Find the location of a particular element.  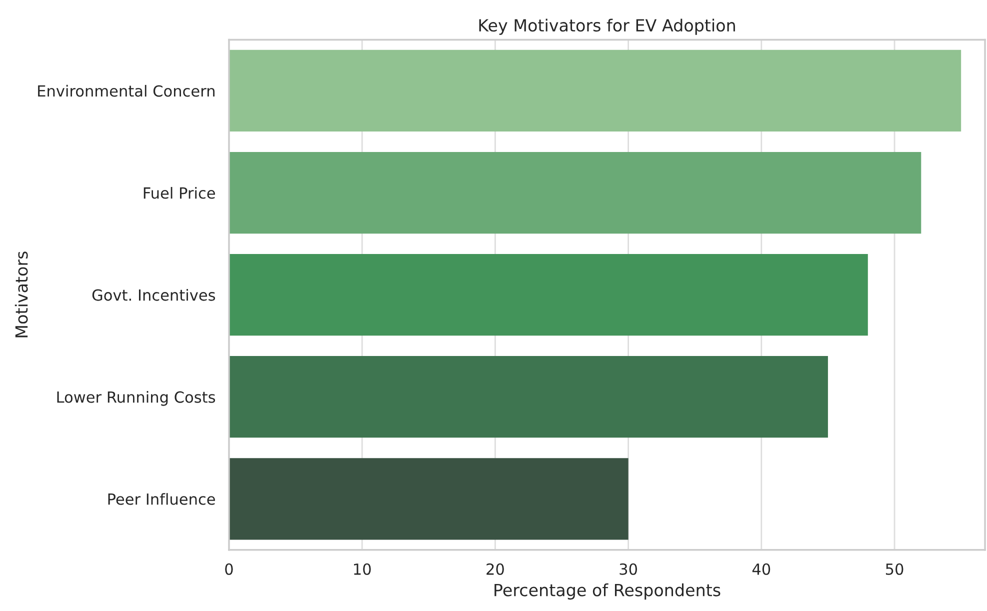

x-tick-label: 50 is located at coordinates (895, 569).